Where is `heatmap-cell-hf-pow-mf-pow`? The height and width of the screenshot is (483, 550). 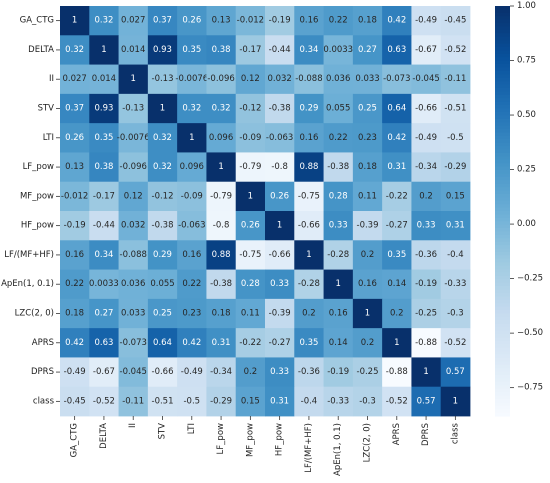
heatmap-cell-hf-pow-mf-pow is located at coordinates (250, 226).